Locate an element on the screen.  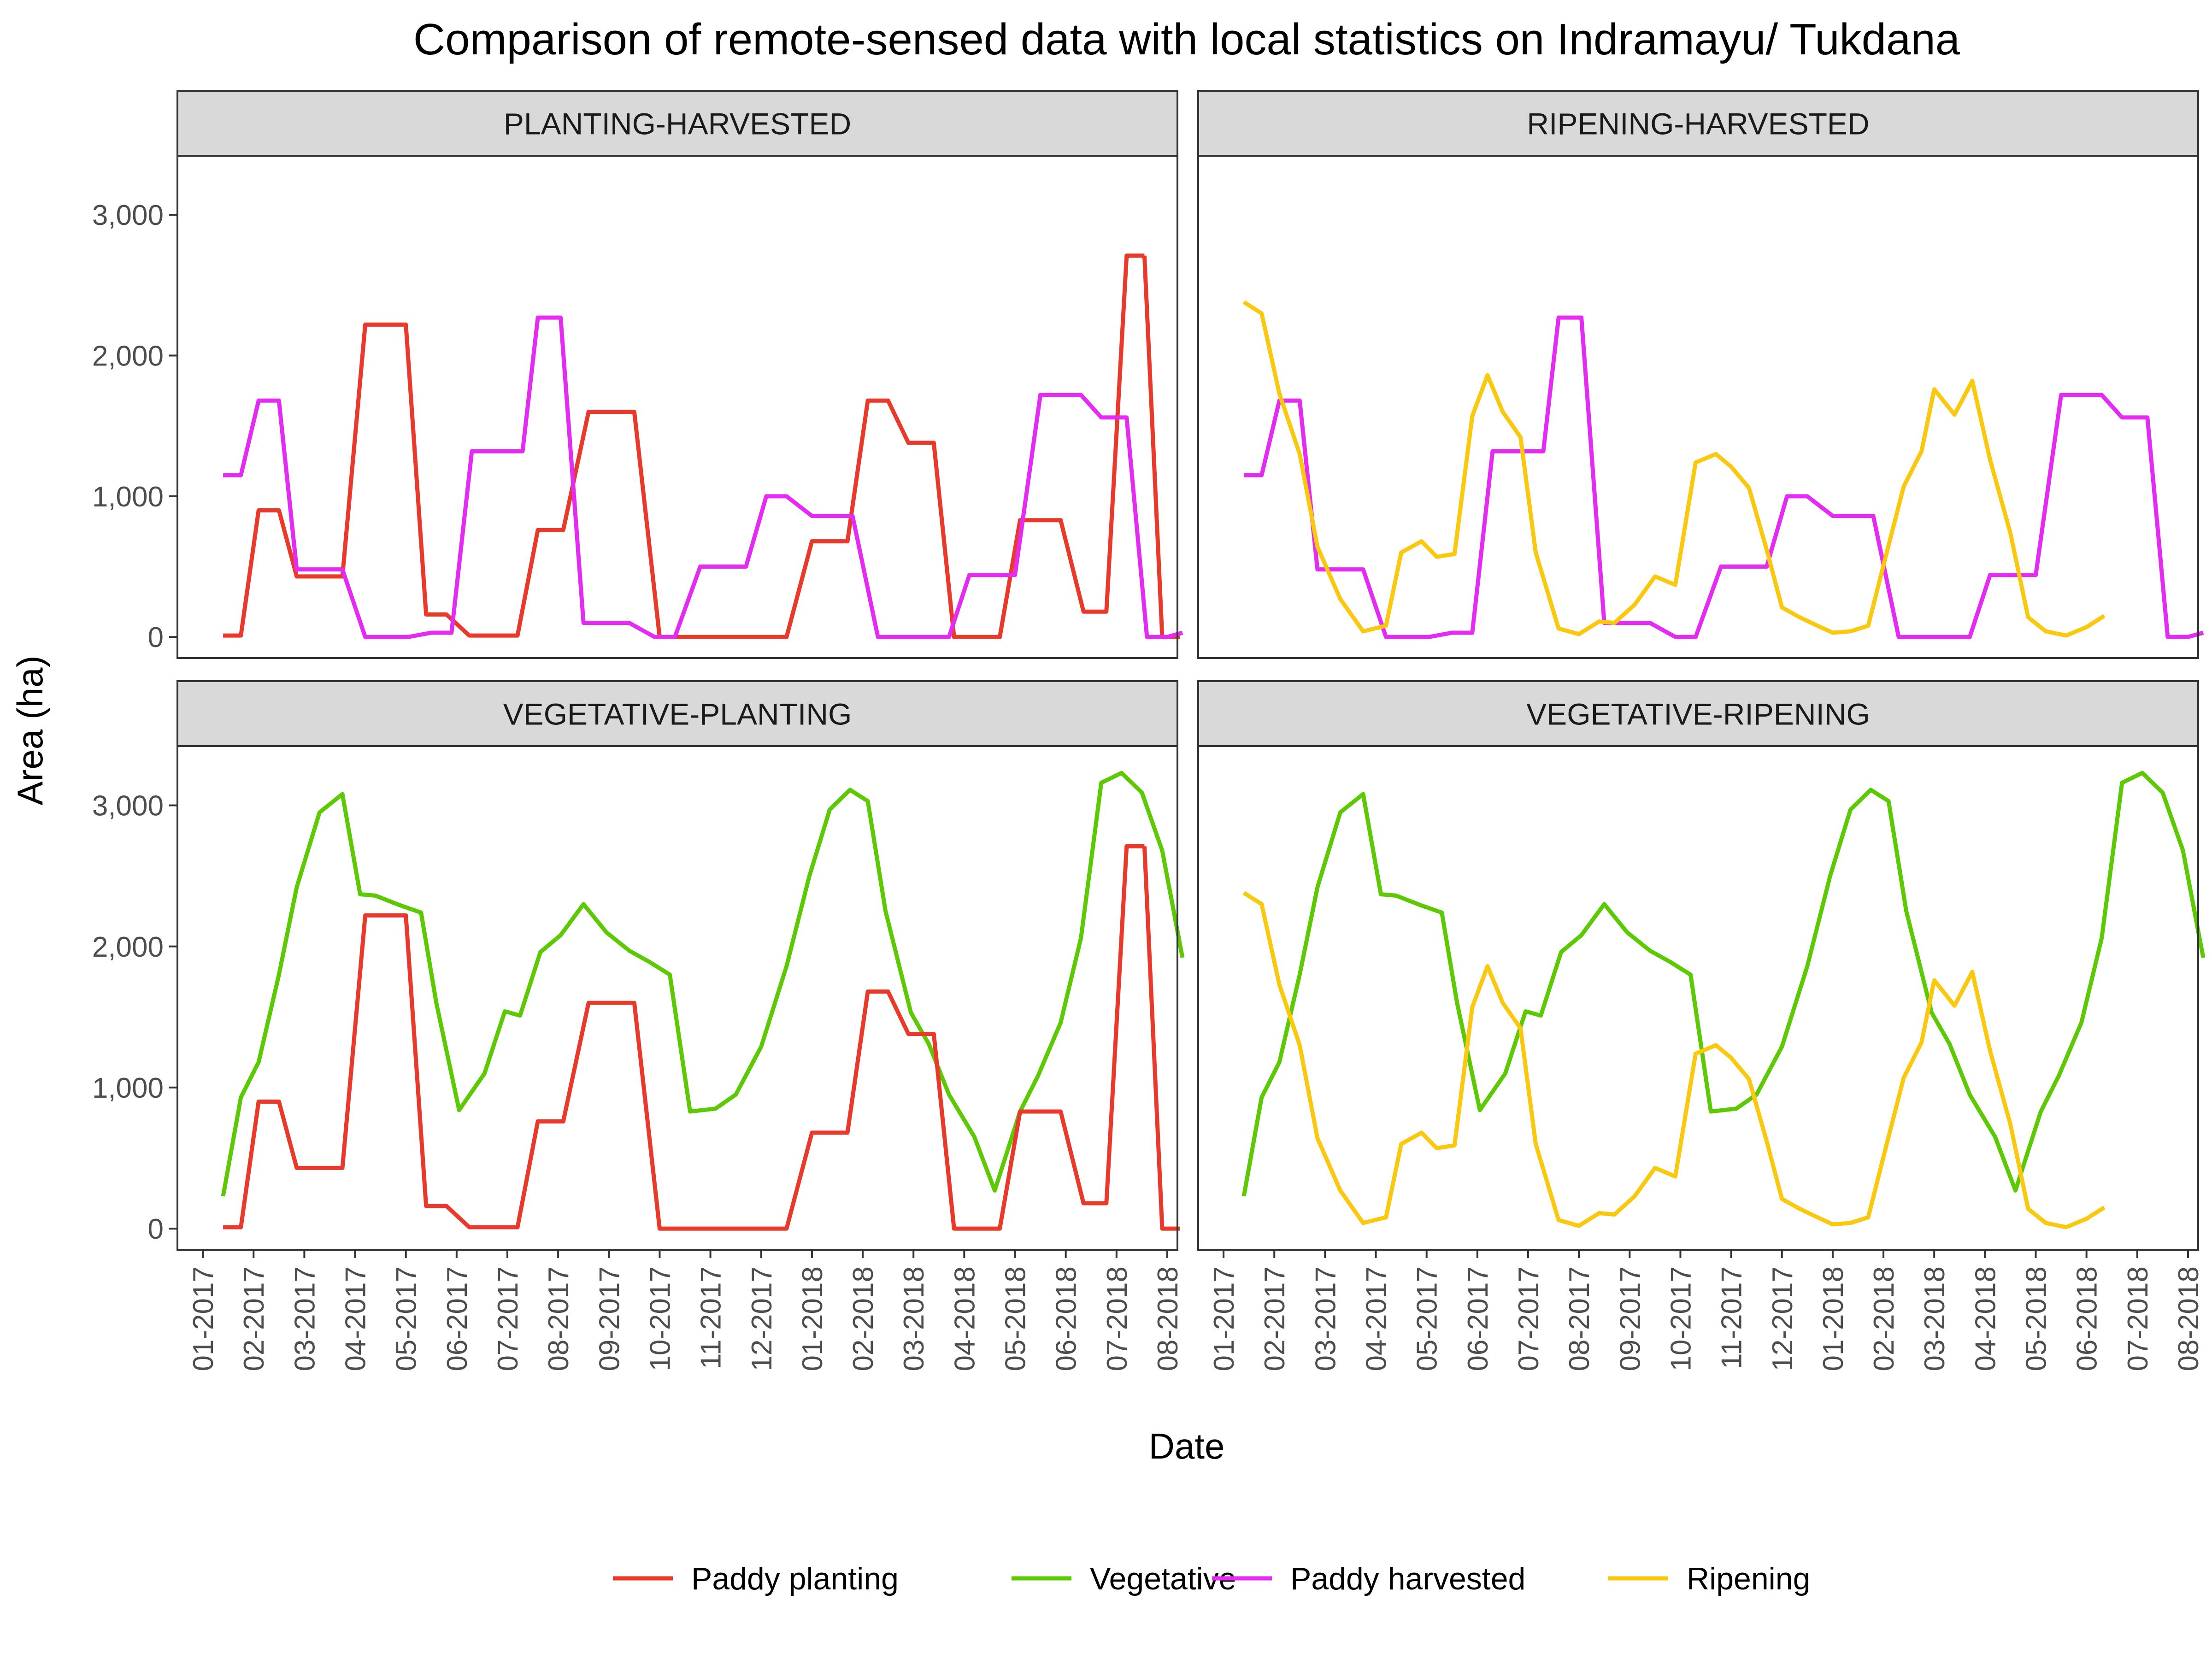
legend-item-ripening: Ripening is located at coordinates (1709, 1578).